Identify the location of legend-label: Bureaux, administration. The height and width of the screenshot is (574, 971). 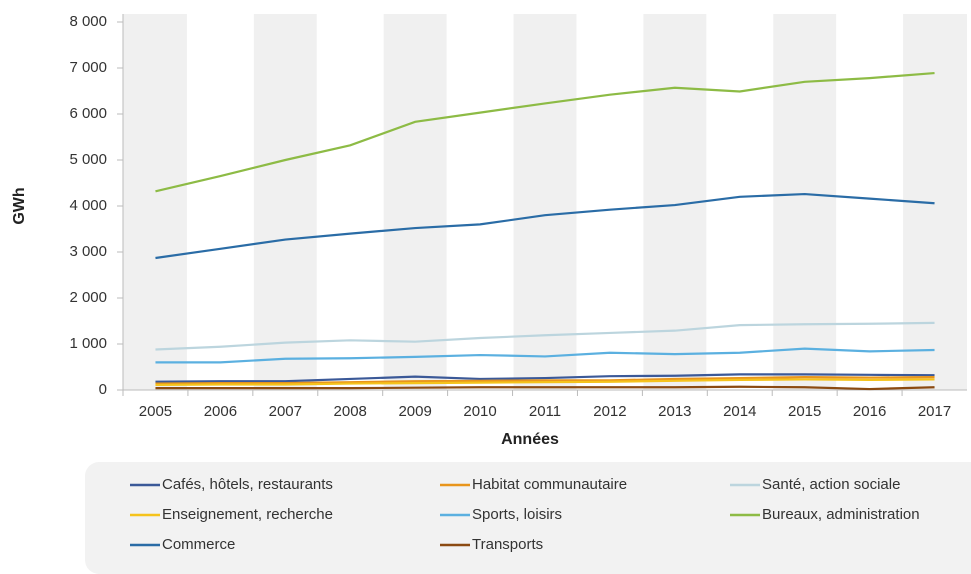
(841, 514).